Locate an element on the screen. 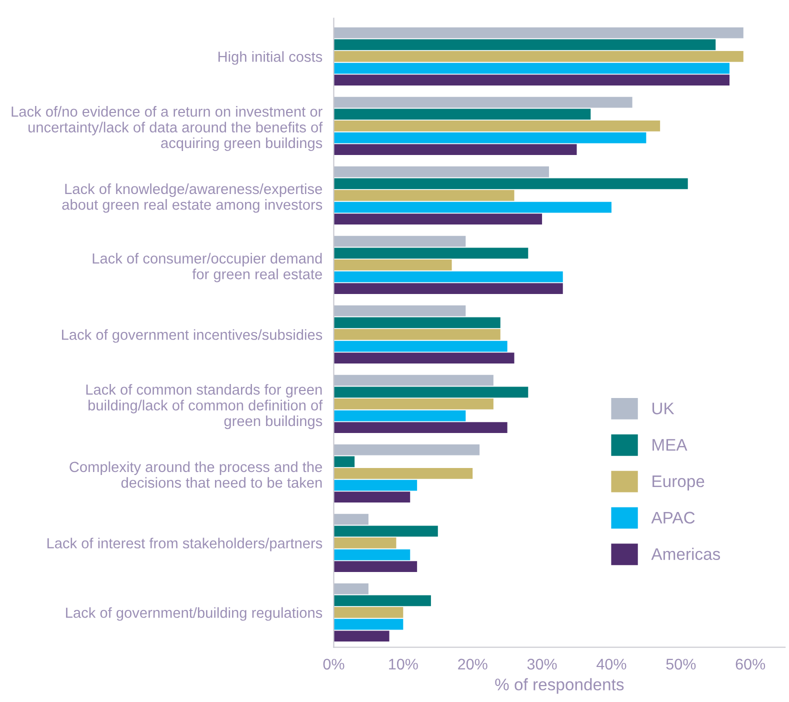 This screenshot has width=789, height=702. y-tick-label: Complexity around the process and the decisions that need to be taken is located at coordinates (196, 474).